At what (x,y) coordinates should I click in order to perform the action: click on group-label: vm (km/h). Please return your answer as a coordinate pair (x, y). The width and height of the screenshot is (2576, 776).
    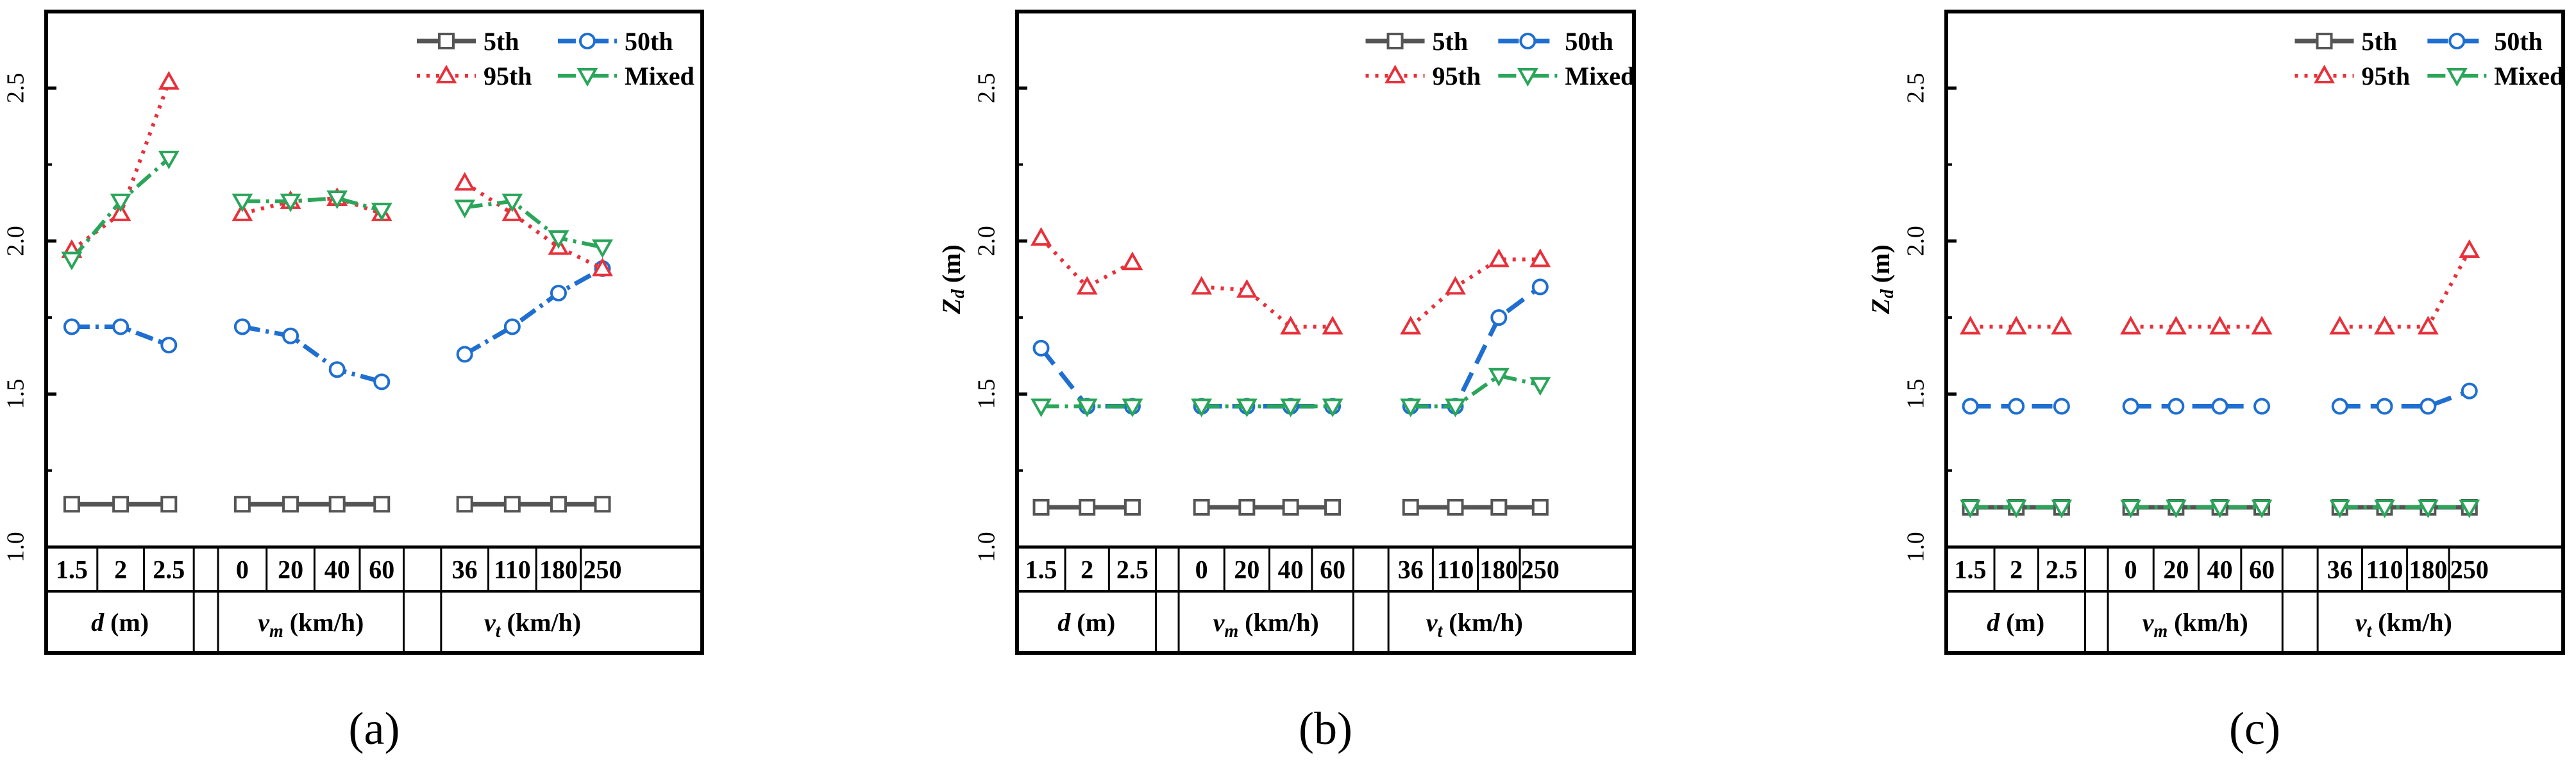
    Looking at the image, I should click on (311, 624).